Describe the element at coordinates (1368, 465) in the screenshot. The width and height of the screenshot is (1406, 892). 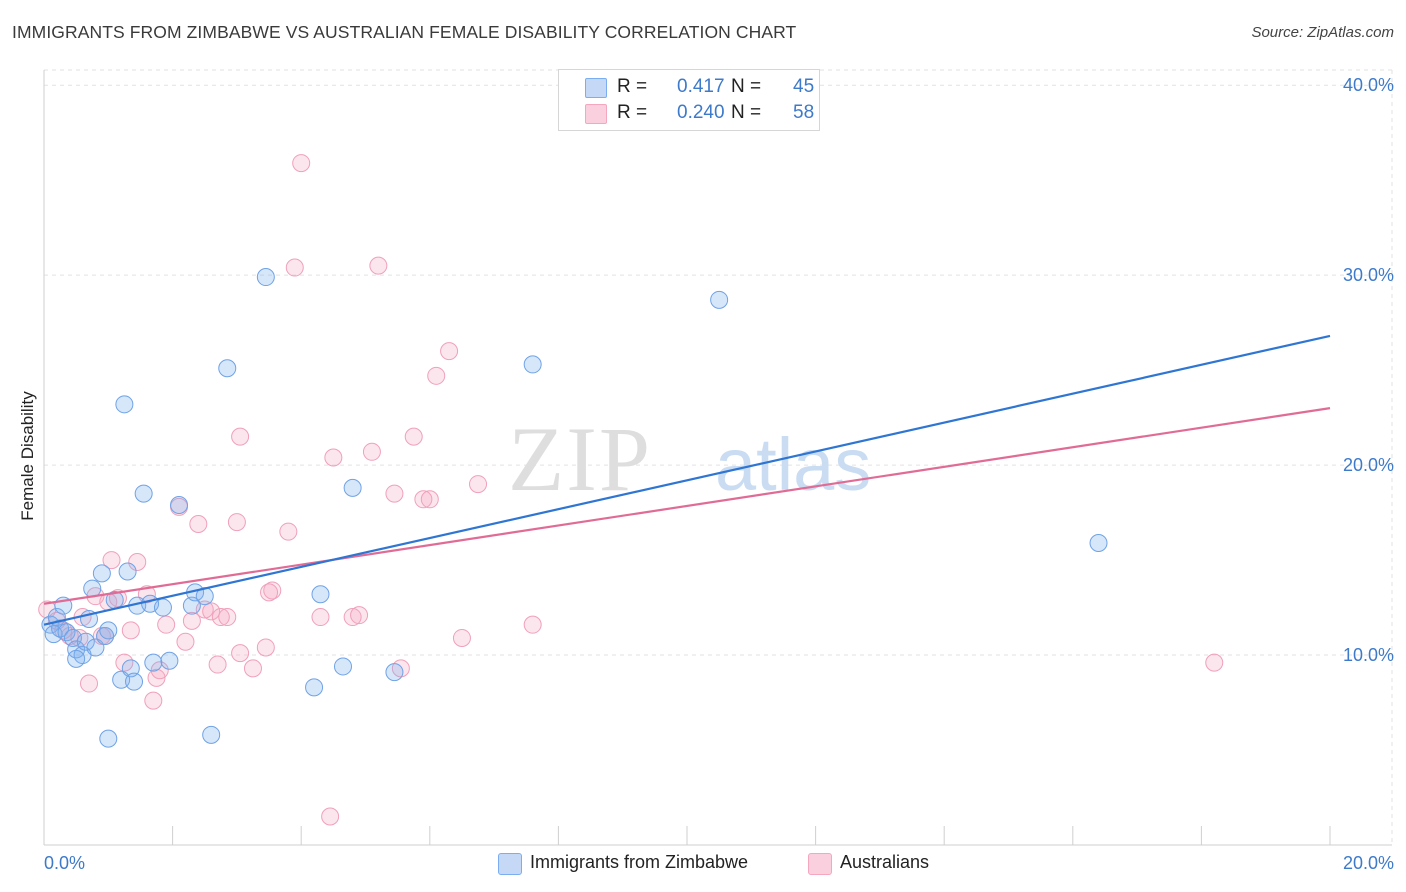
I see `y-tick-label: 20.0%` at that location.